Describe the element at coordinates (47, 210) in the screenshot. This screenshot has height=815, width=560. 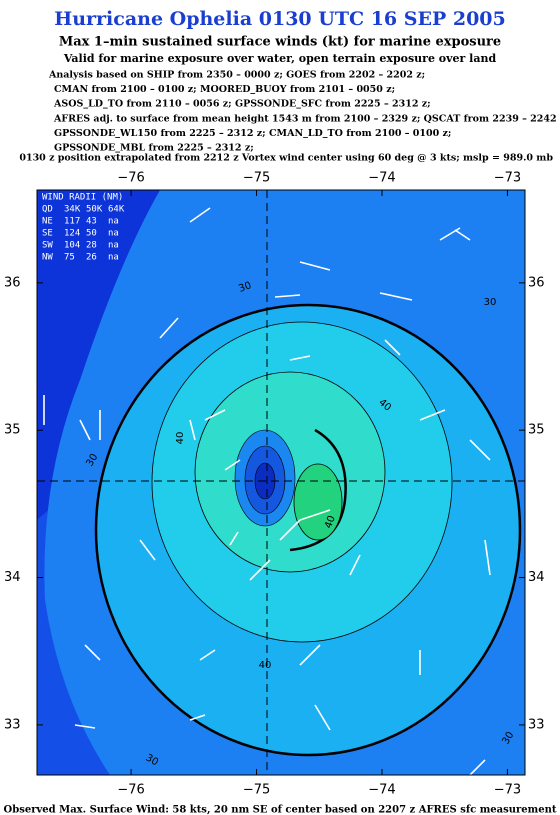
I see `radii-cell: QD` at that location.